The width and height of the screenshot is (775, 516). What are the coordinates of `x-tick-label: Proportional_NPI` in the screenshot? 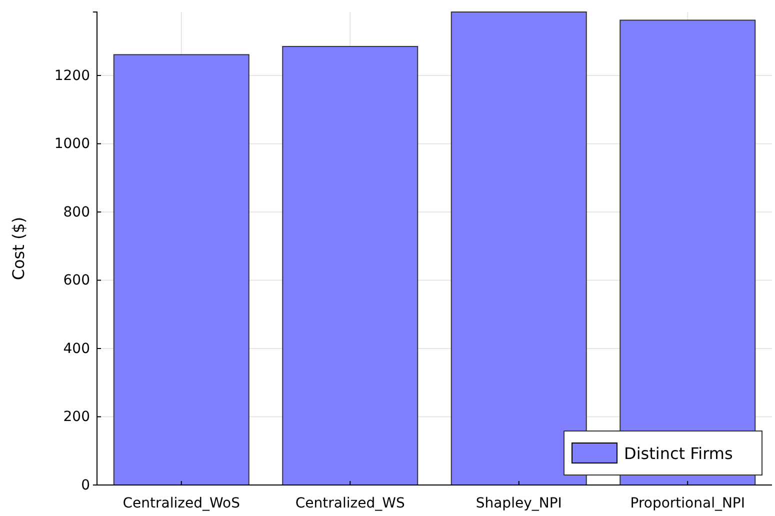 It's located at (687, 503).